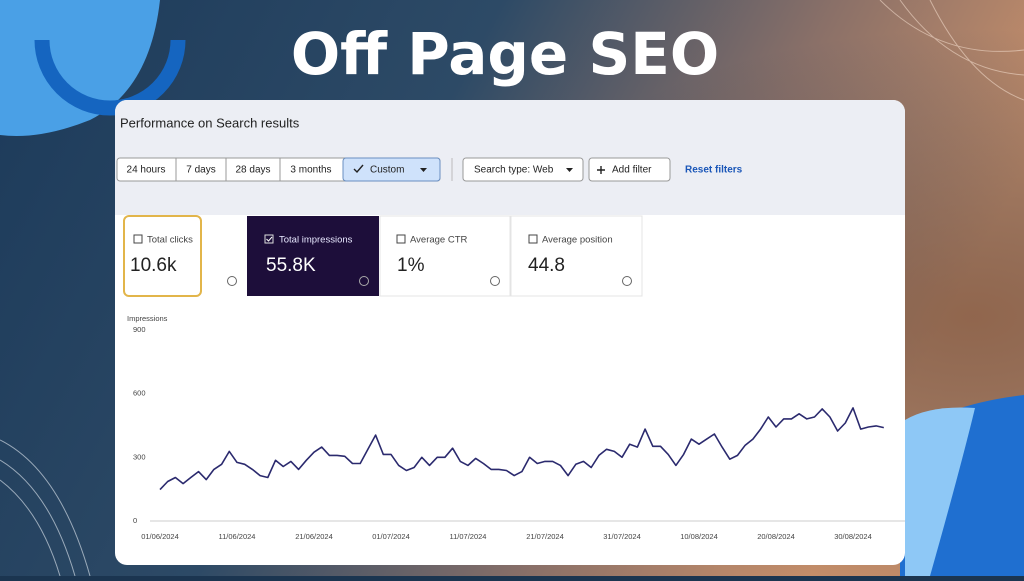 This screenshot has width=1024, height=581. I want to click on button-label: 28 days, so click(252, 170).